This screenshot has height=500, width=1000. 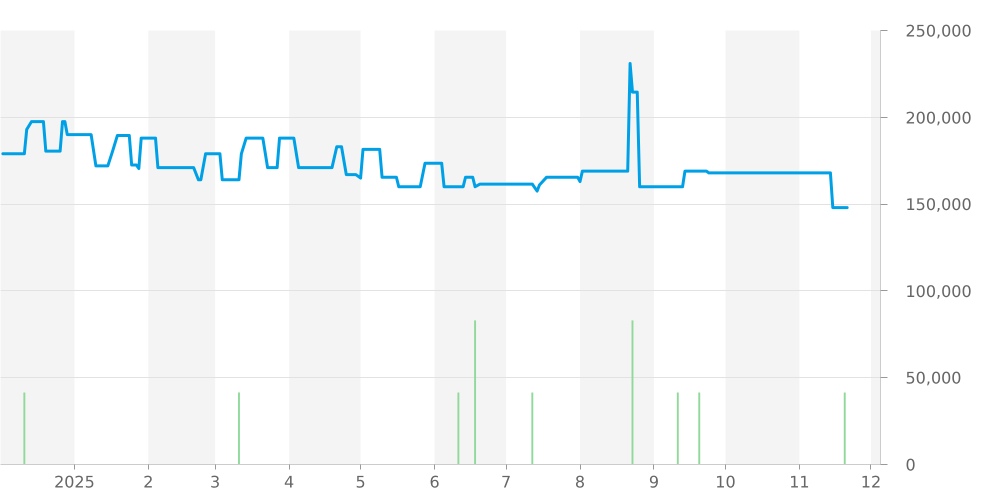 What do you see at coordinates (939, 291) in the screenshot?
I see `y-tick-label: 100,000` at bounding box center [939, 291].